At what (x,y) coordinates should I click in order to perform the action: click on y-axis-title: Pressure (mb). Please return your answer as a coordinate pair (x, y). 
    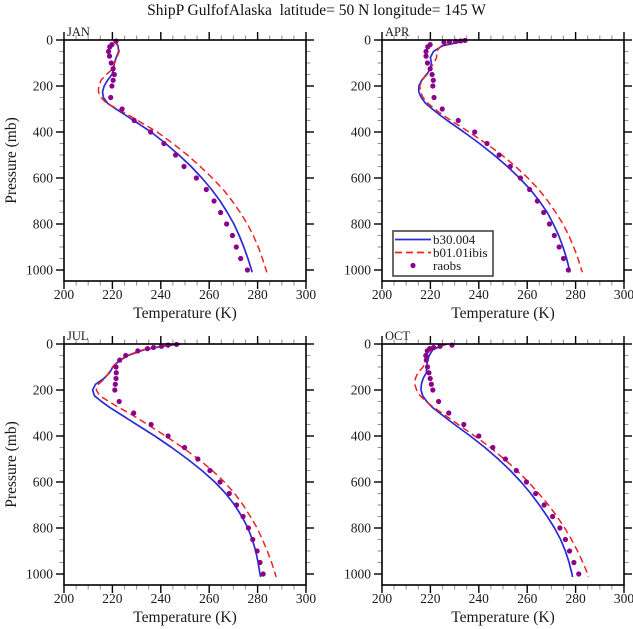
    Looking at the image, I should click on (11, 160).